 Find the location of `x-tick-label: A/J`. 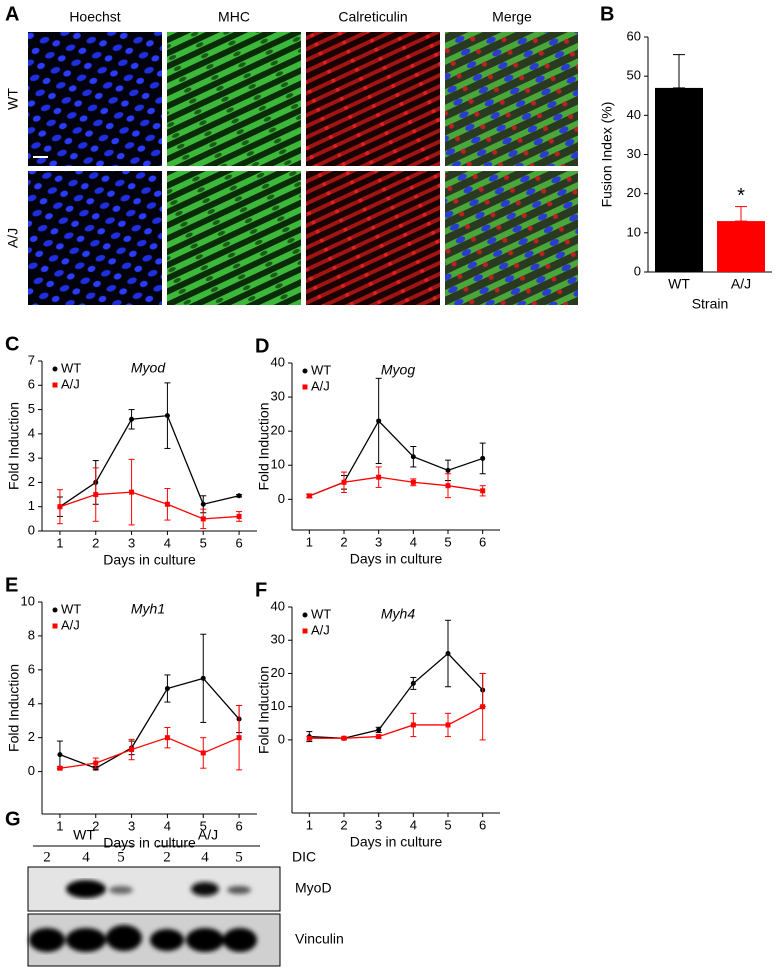

x-tick-label: A/J is located at coordinates (741, 284).